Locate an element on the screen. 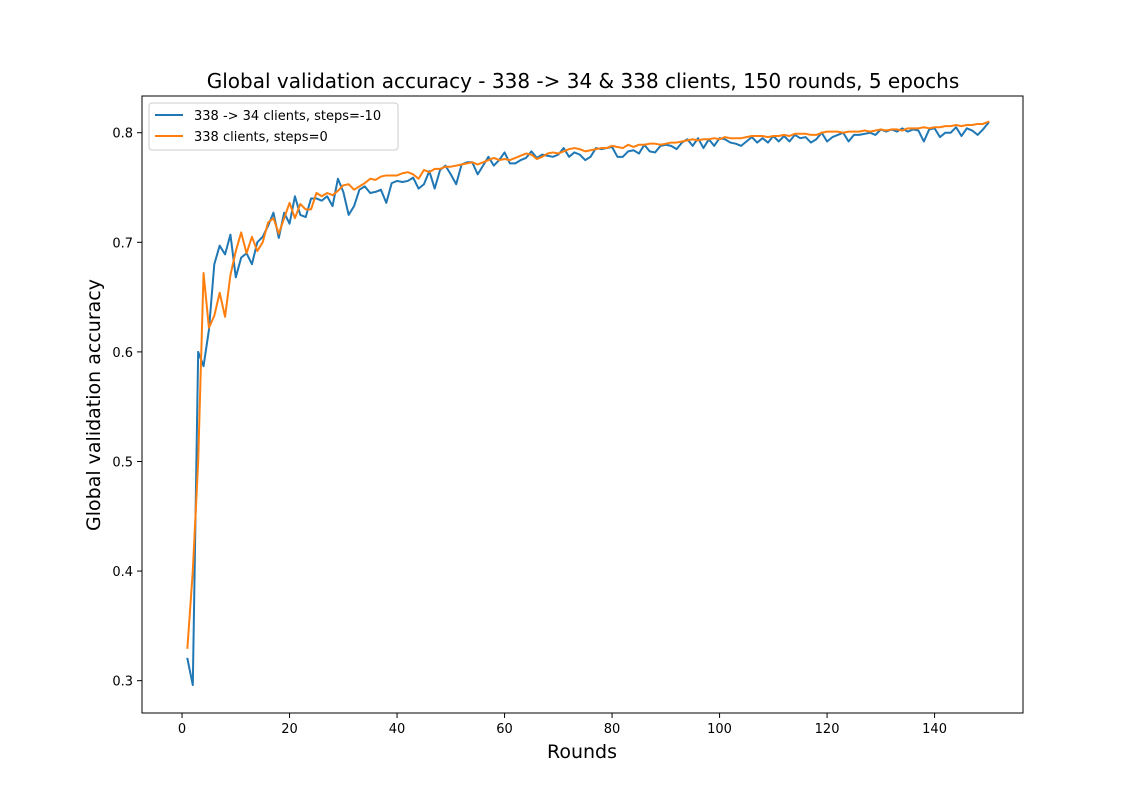 The image size is (1137, 801). legend-label-series-1: 338 -> 34 clients, steps=-10 is located at coordinates (287, 116).